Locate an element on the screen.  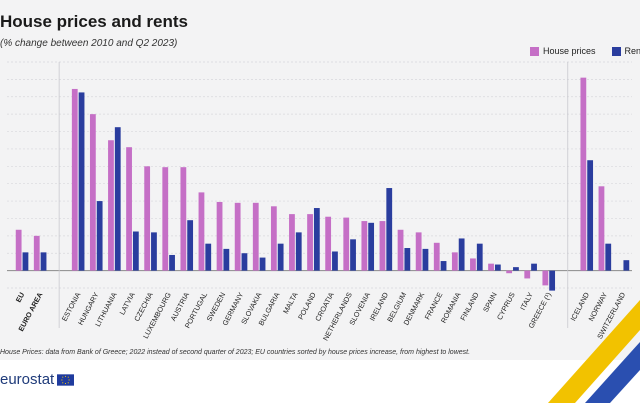
bar-house-prices-lithuania is located at coordinates (111, 205).